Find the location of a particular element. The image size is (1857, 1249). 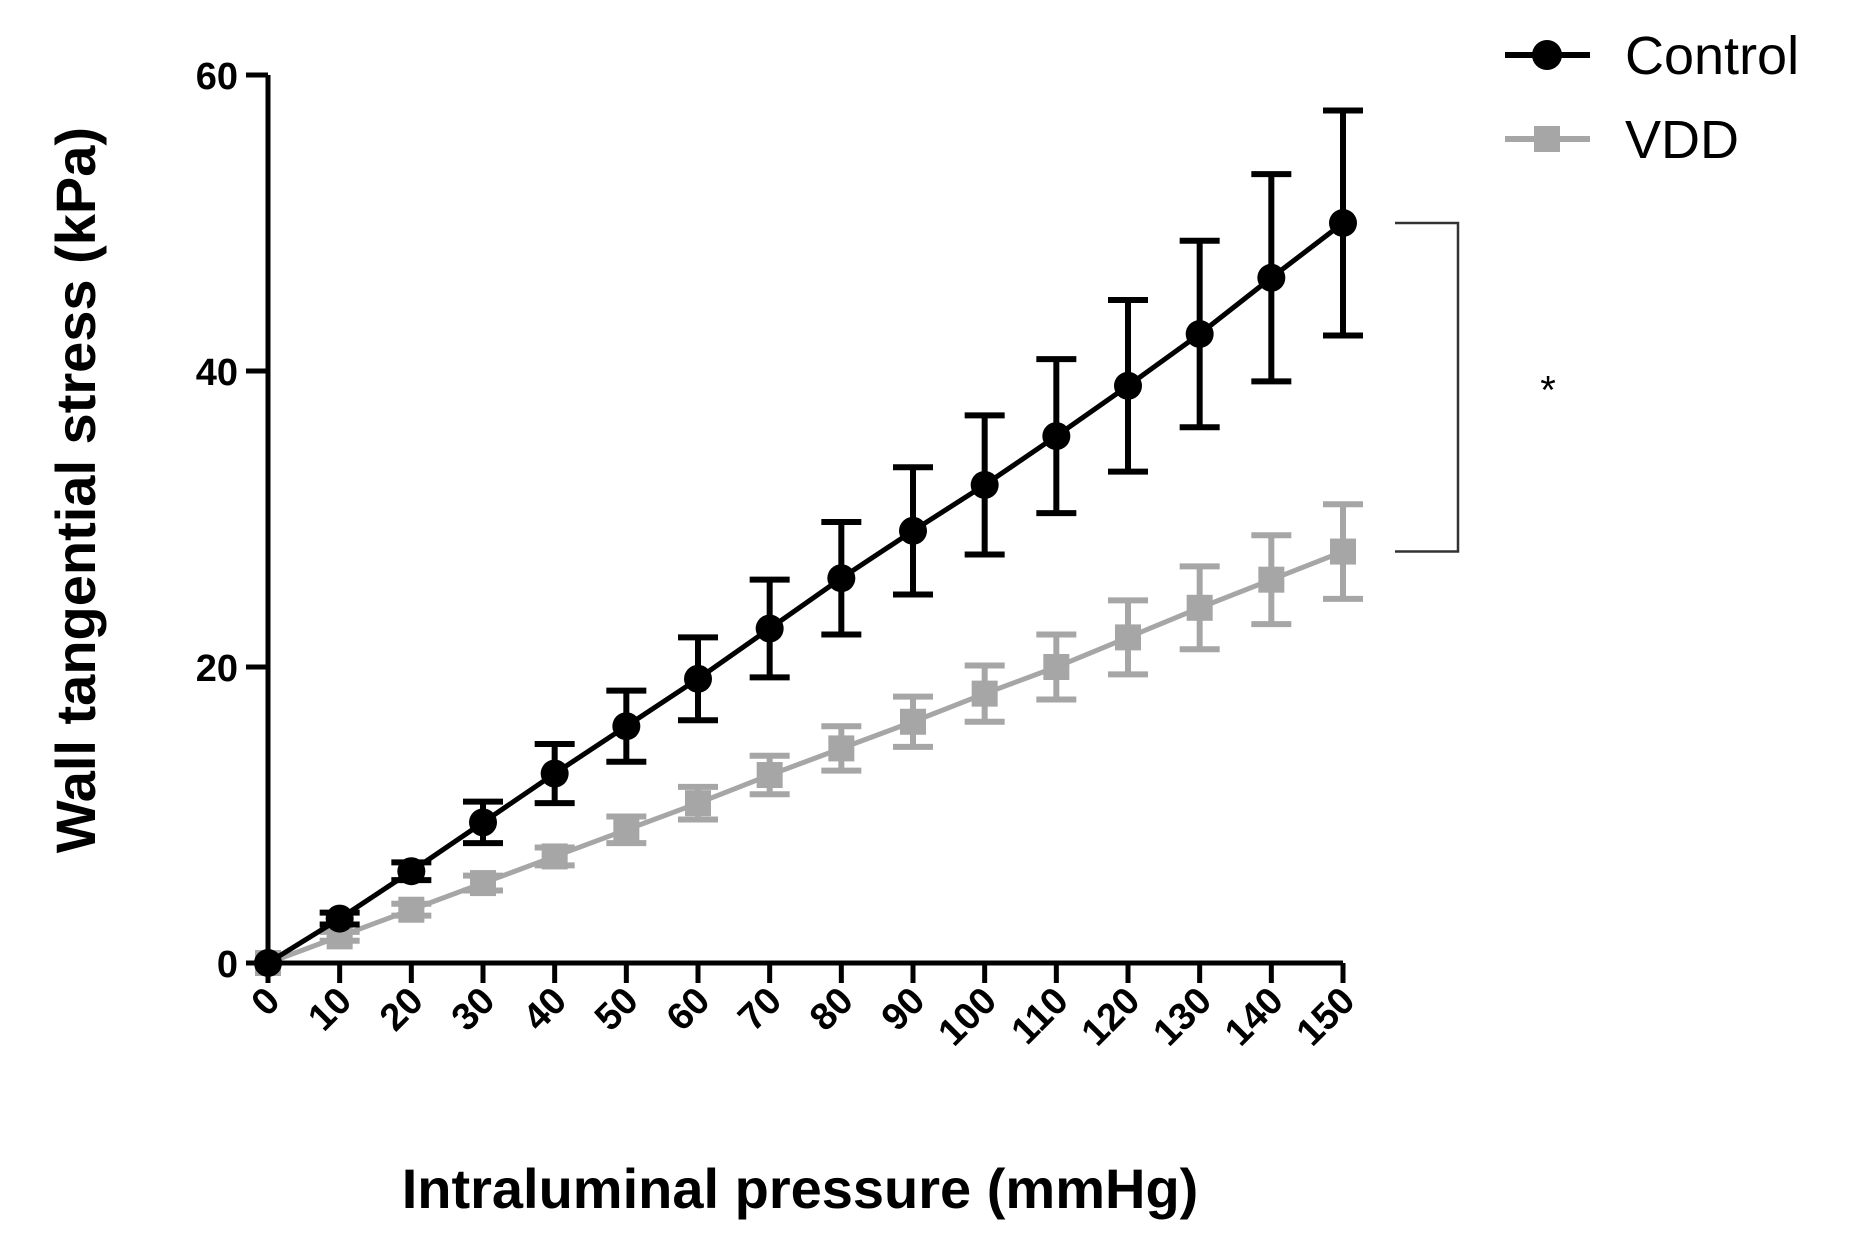

x-tick-label-0: 0 is located at coordinates (266, 1002).